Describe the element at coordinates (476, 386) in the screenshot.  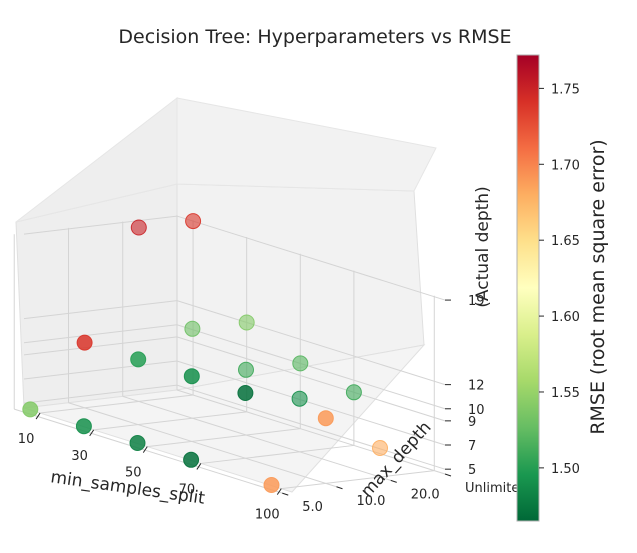
I see `z-tick-label: 12` at that location.